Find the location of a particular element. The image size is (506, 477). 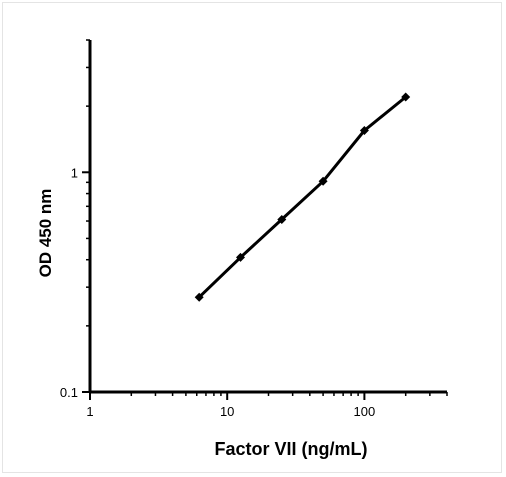

y-axis-title: OD 450 nm is located at coordinates (45, 233).